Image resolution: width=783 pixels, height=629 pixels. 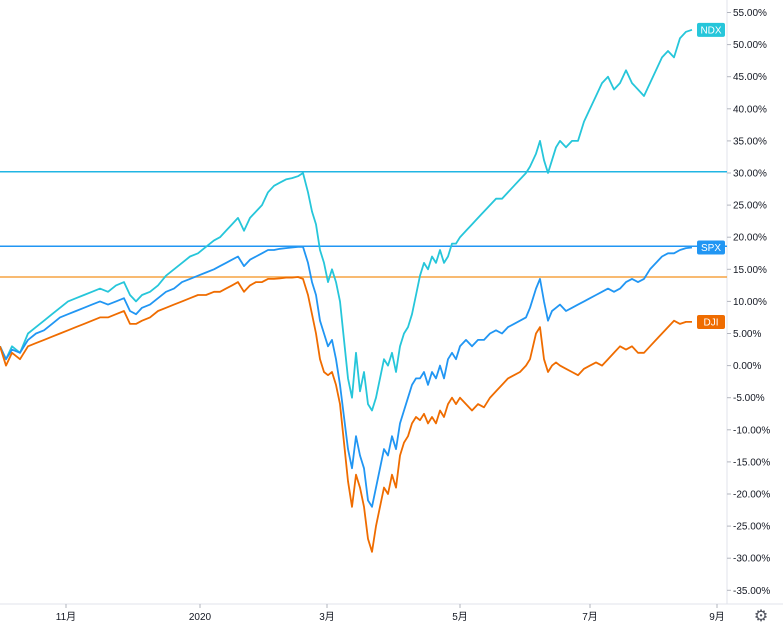 I want to click on y-tick-label: -35.00%, so click(x=751, y=591).